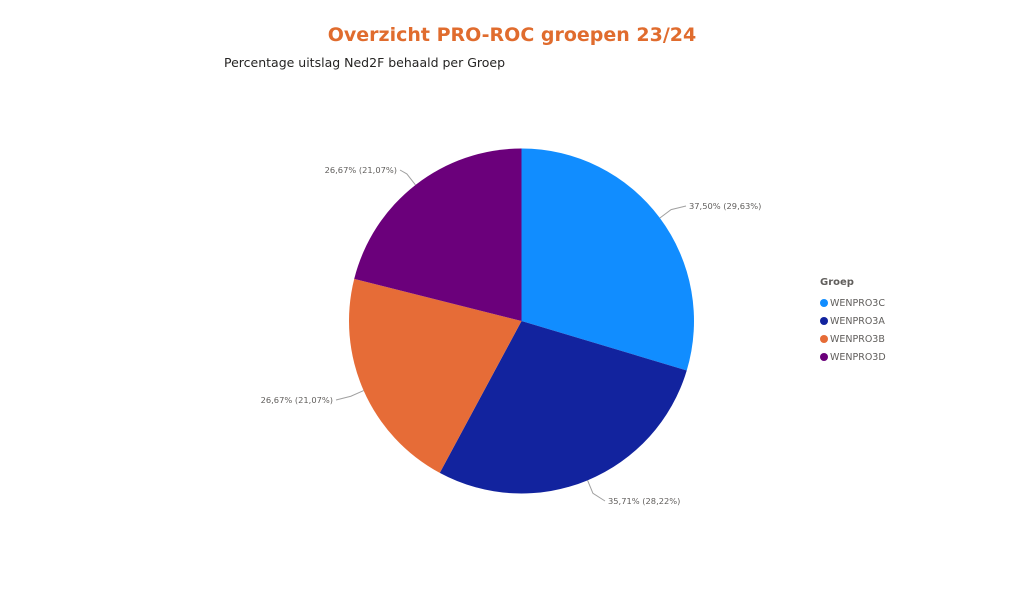  I want to click on pie-slice-wenpro3d, so click(438, 235).